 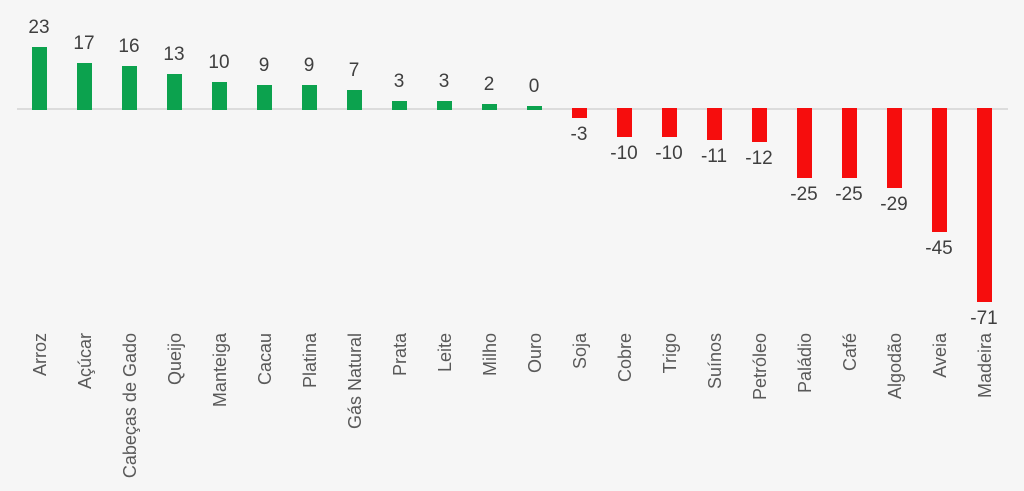 What do you see at coordinates (219, 62) in the screenshot?
I see `value-label: 10` at bounding box center [219, 62].